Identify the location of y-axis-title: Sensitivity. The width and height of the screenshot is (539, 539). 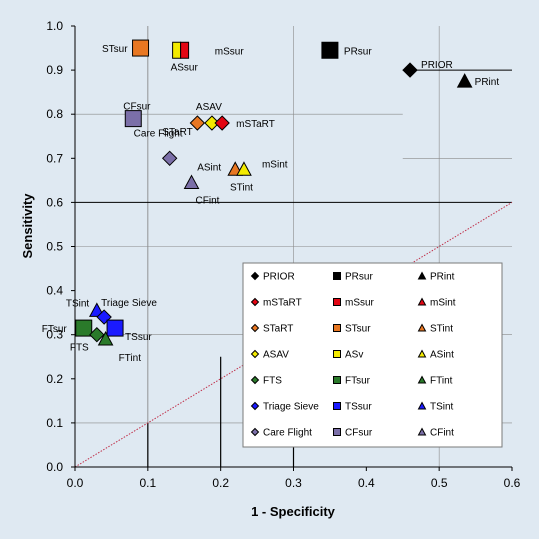
(27, 226).